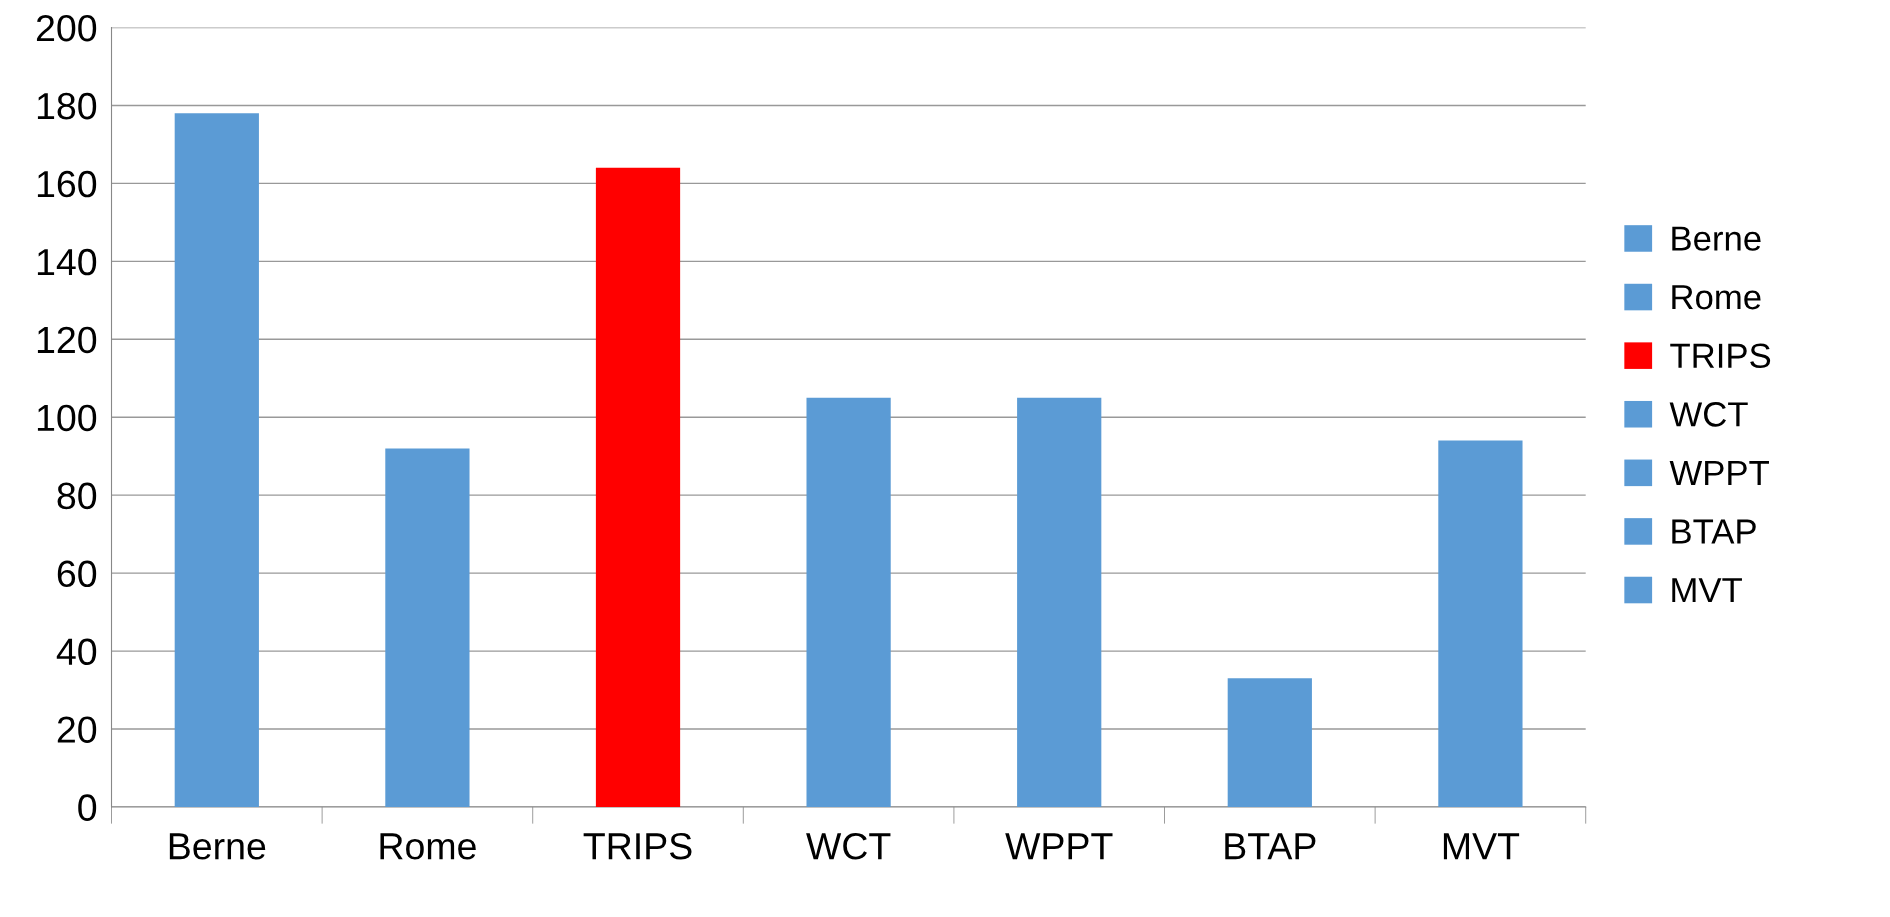  I want to click on legend-label: Rome, so click(1716, 297).